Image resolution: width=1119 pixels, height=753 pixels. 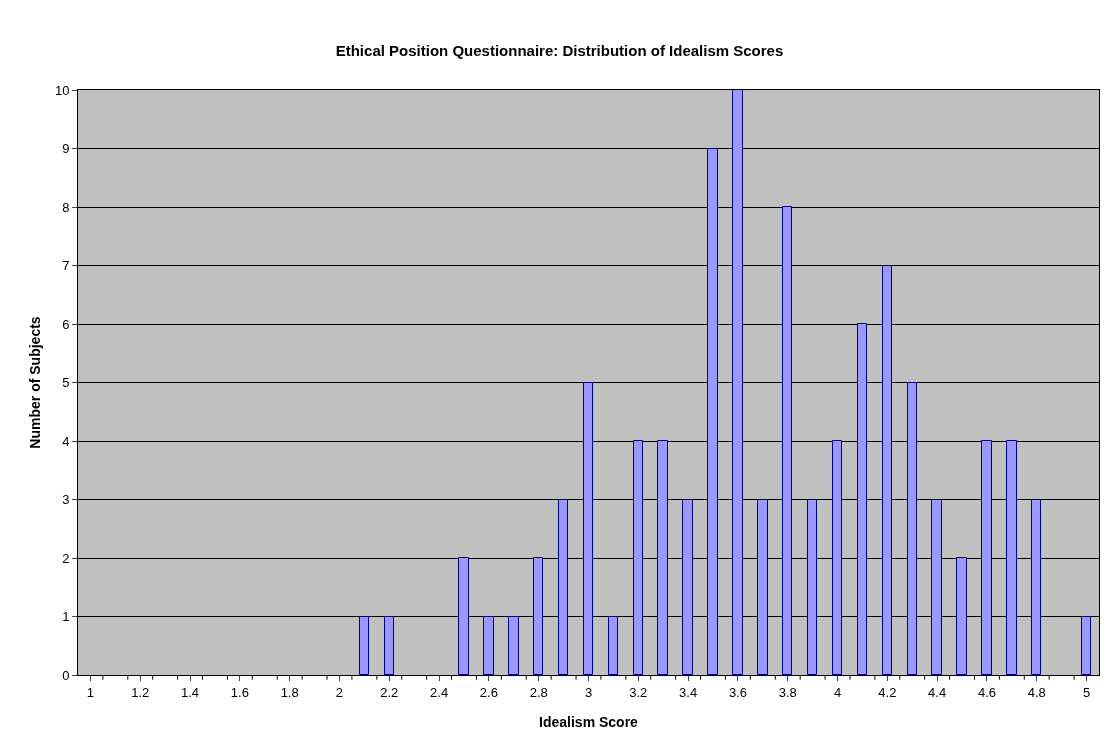 What do you see at coordinates (190, 692) in the screenshot?
I see `x-tick-label: 1.4` at bounding box center [190, 692].